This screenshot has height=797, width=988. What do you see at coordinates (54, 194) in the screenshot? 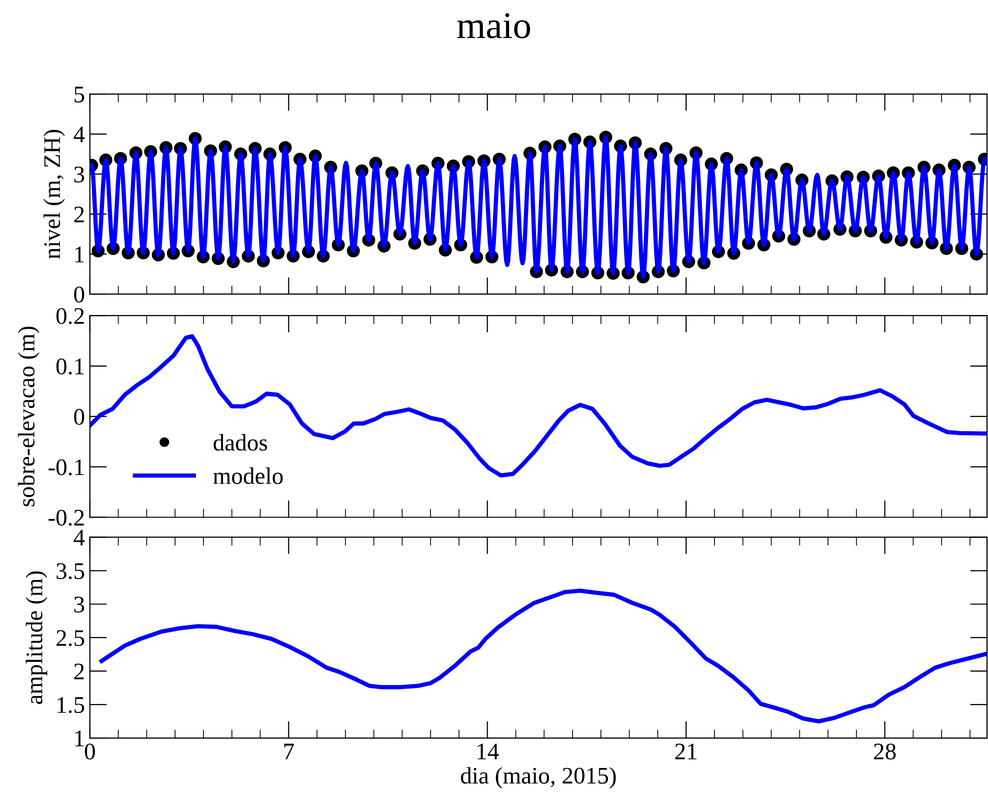
I see `y-axis-title: nivel (m, ZH)` at bounding box center [54, 194].